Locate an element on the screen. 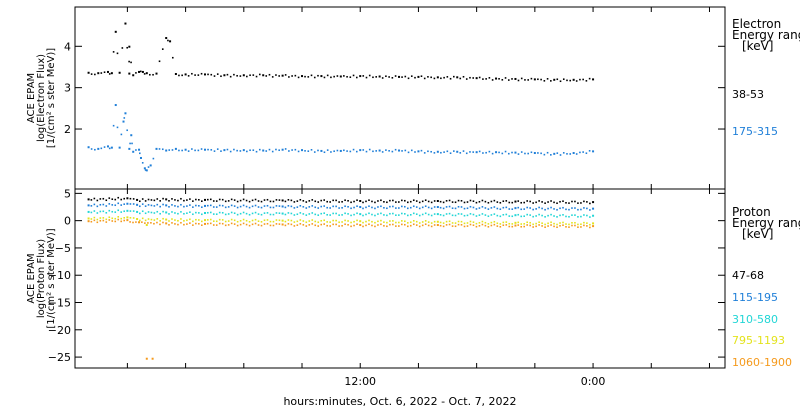 Image resolution: width=800 pixels, height=410 pixels. y-axis-label-line: log(Proton Flux) is located at coordinates (41, 278).